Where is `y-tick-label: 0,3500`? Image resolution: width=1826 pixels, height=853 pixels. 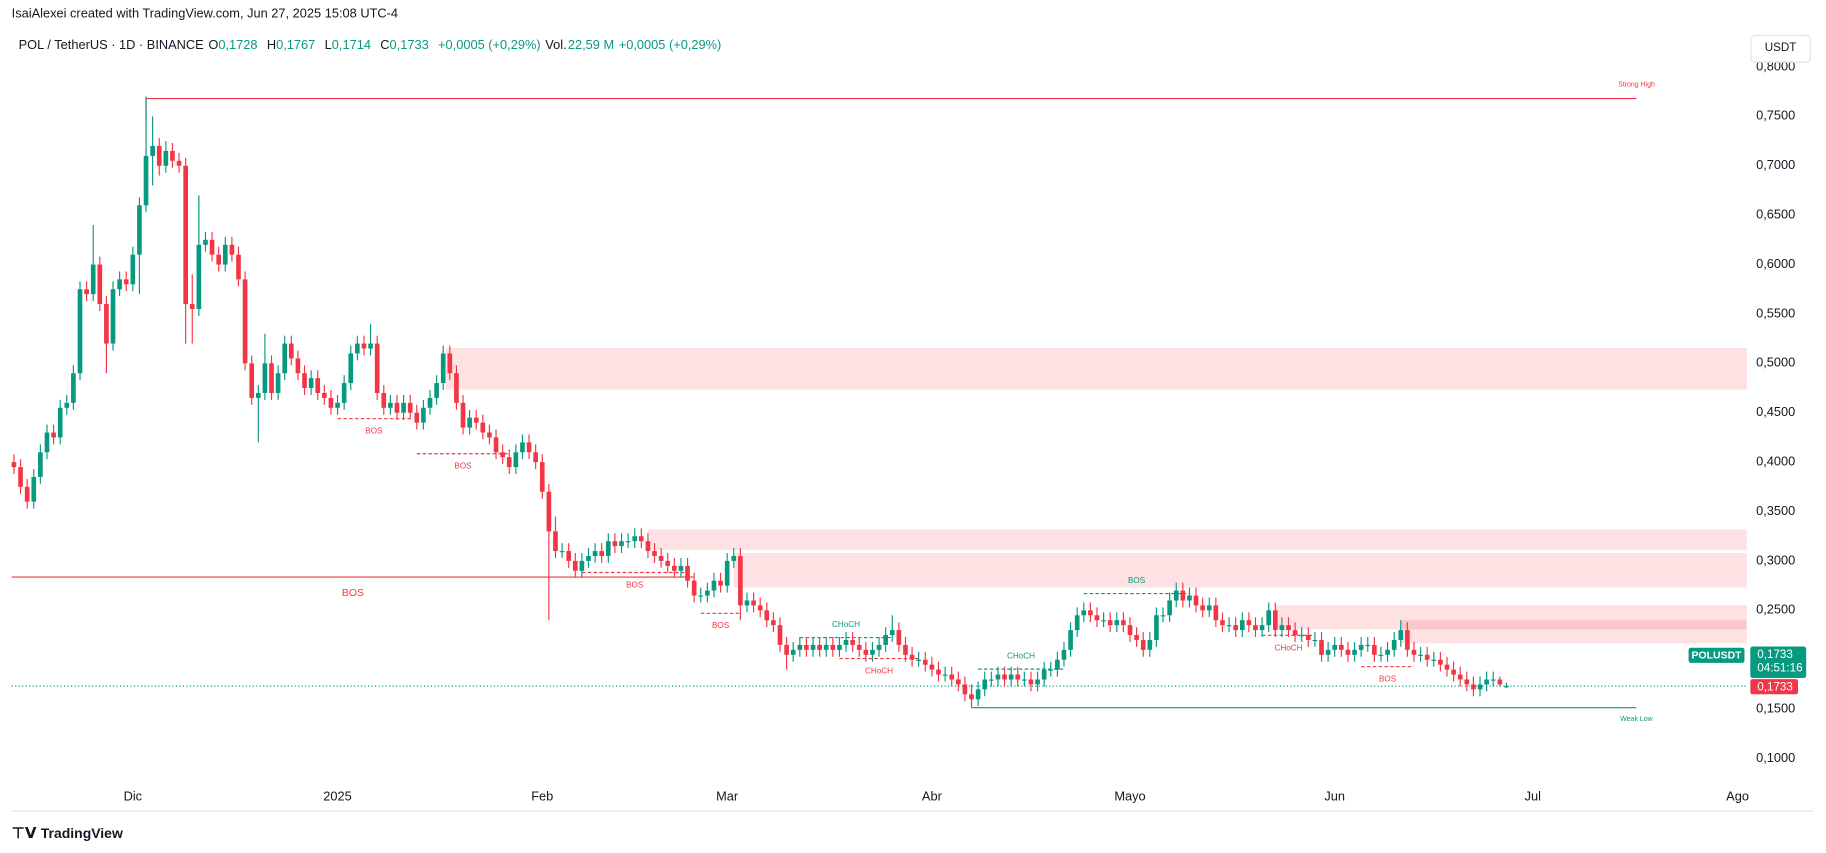
y-tick-label: 0,3500 is located at coordinates (1775, 510).